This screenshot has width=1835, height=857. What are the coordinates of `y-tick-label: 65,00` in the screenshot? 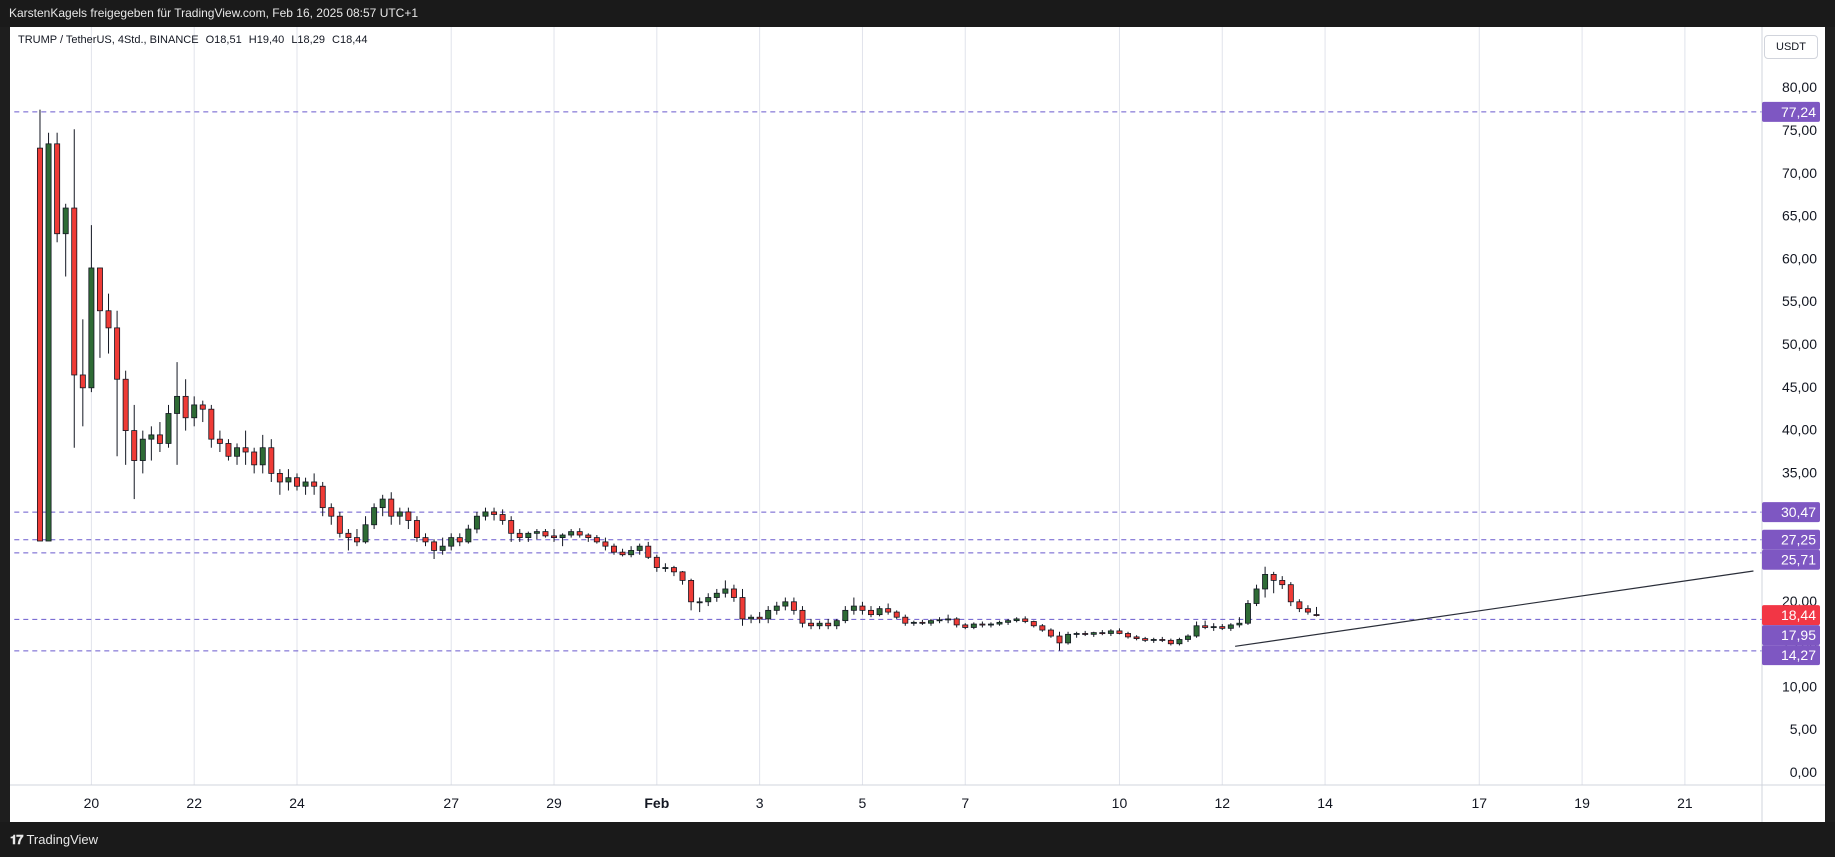 It's located at (1799, 216).